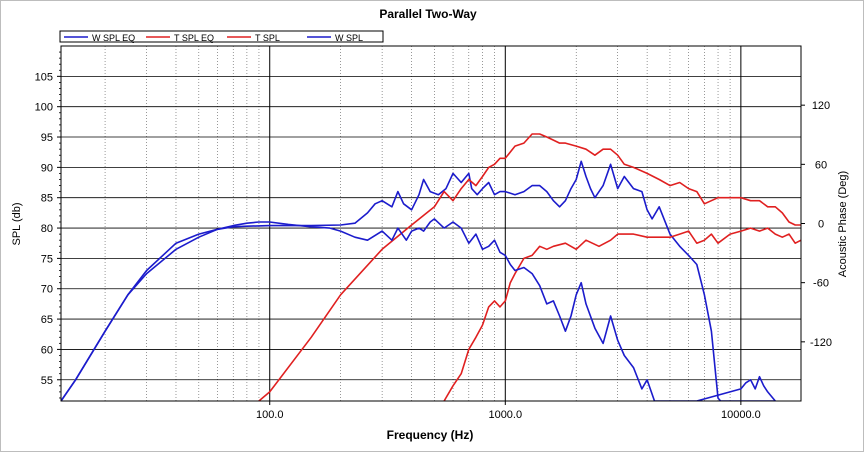 The width and height of the screenshot is (864, 452). I want to click on legend-box, so click(221, 36).